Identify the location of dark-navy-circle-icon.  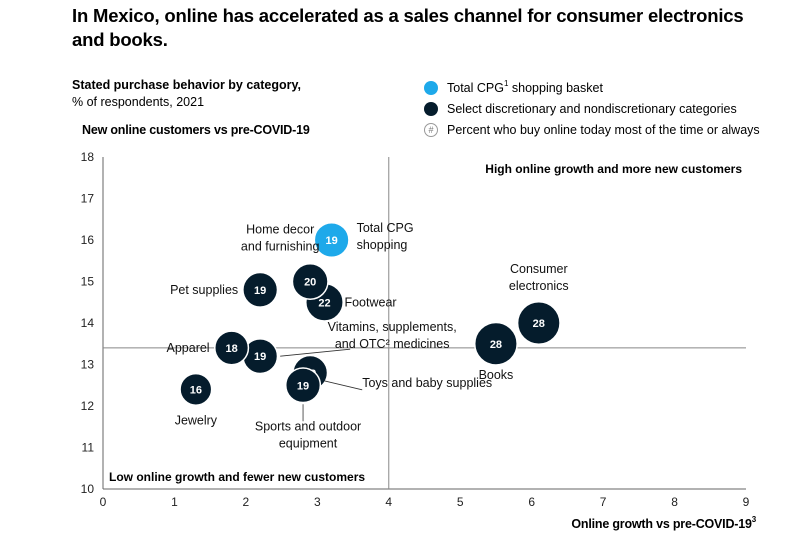
(431, 108).